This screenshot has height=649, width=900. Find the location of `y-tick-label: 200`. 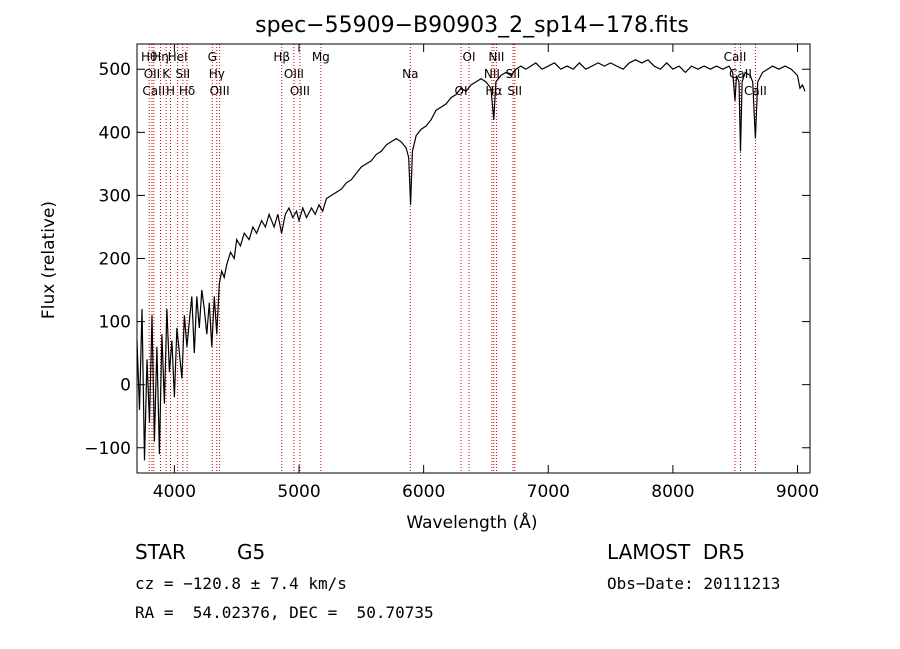

y-tick-label: 200 is located at coordinates (115, 260).